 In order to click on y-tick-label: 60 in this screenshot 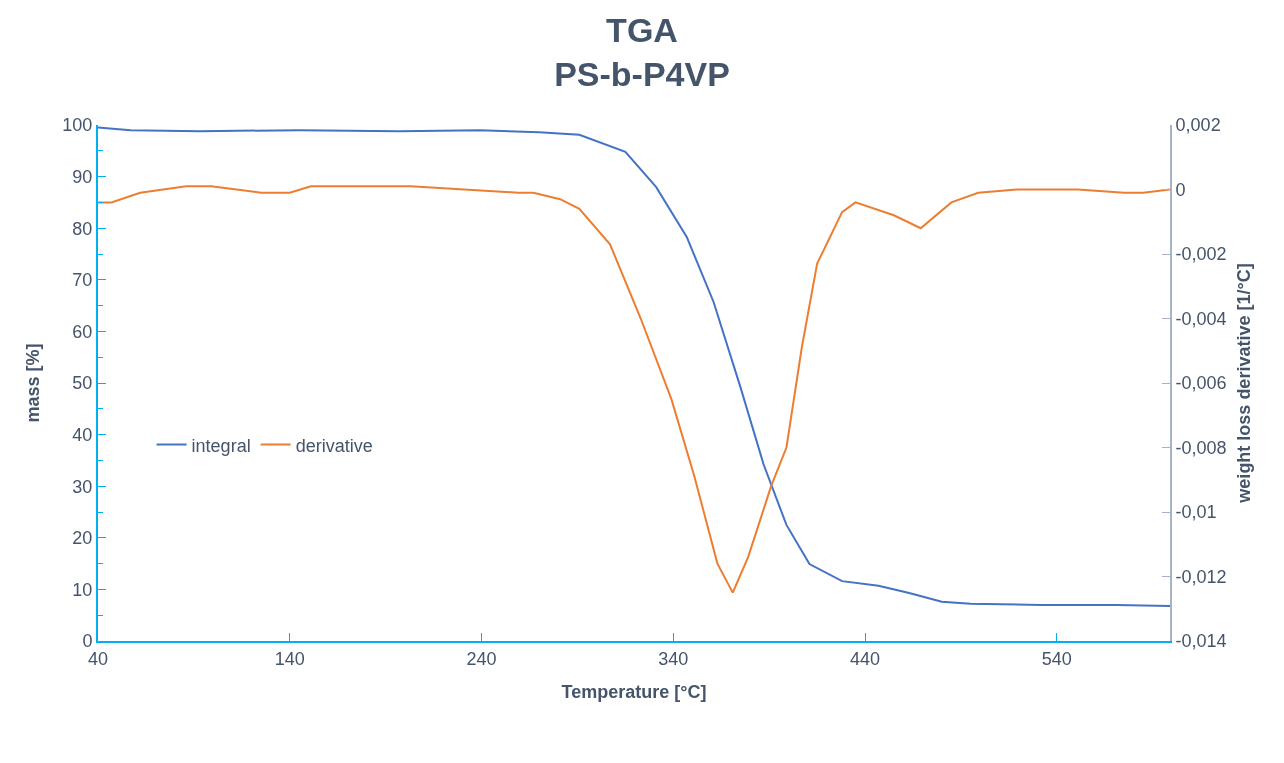, I will do `click(82, 331)`.